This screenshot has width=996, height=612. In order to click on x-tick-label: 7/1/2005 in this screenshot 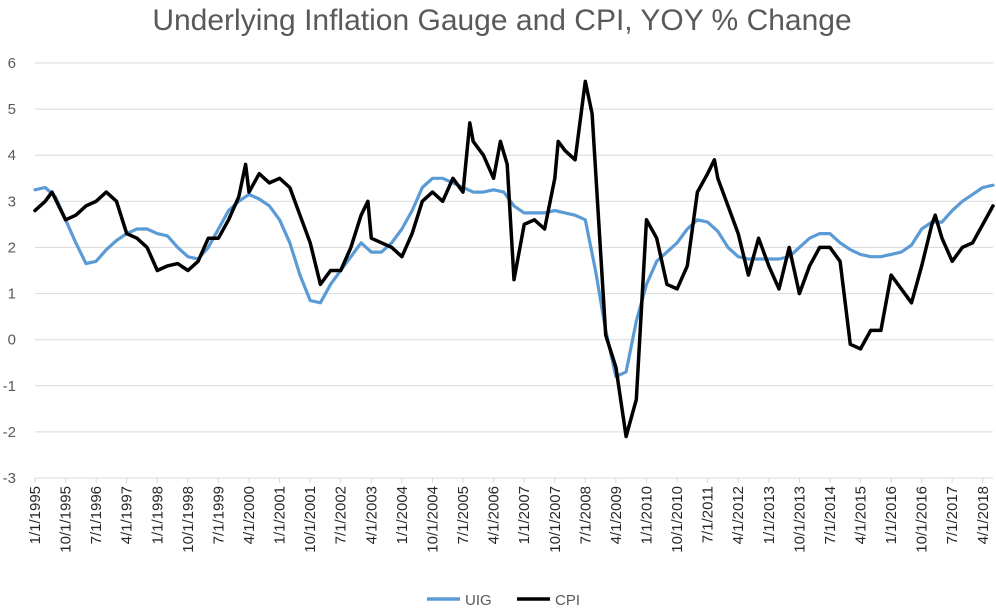, I will do `click(463, 515)`.